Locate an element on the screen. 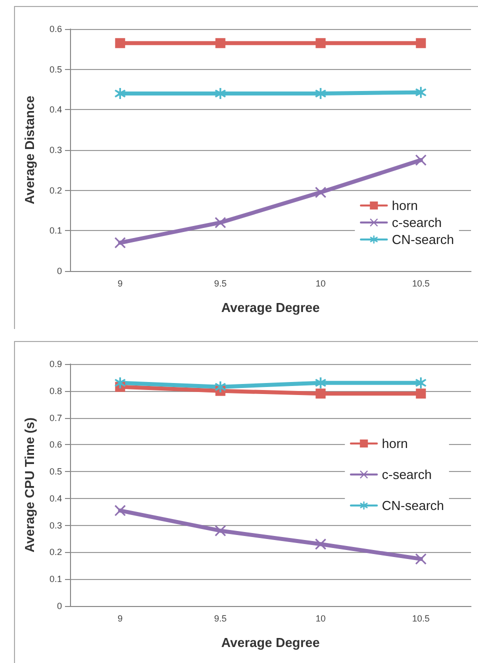  y-tick-label: 0.8 is located at coordinates (55, 391).